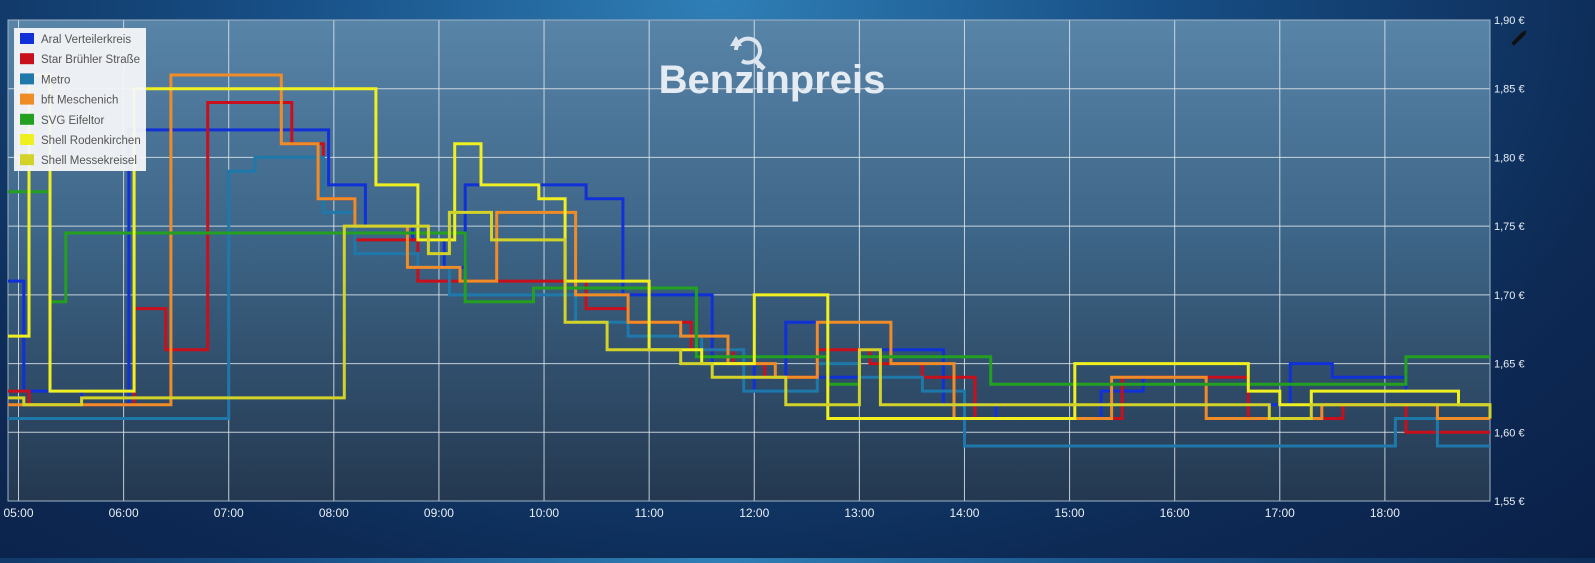 This screenshot has height=563, width=1595. I want to click on y-tick-label: 1,60 €, so click(1509, 433).